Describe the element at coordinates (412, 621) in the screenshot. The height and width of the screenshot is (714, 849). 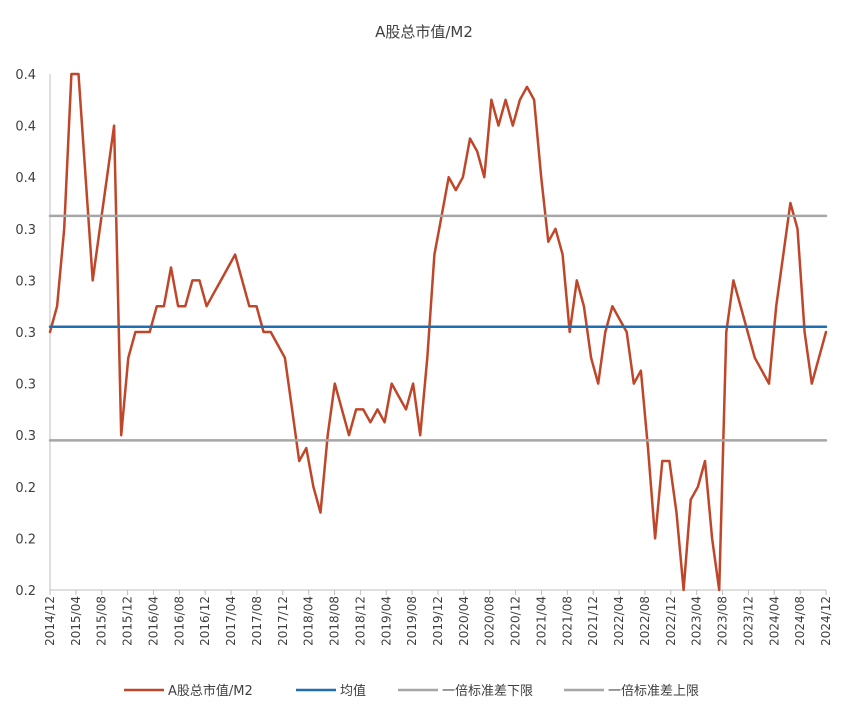
I see `x-tick-label: 2019/08` at that location.